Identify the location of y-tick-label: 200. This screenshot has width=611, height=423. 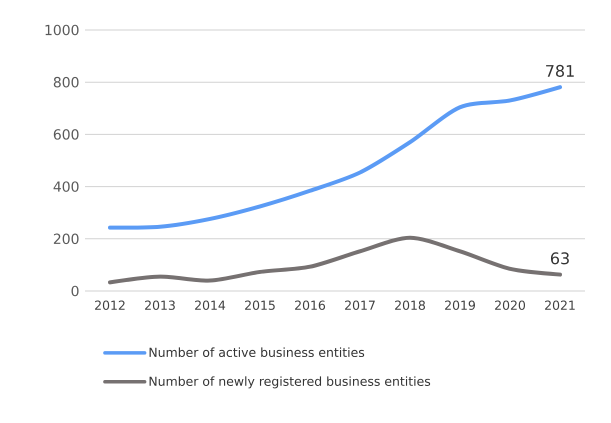
(66, 239).